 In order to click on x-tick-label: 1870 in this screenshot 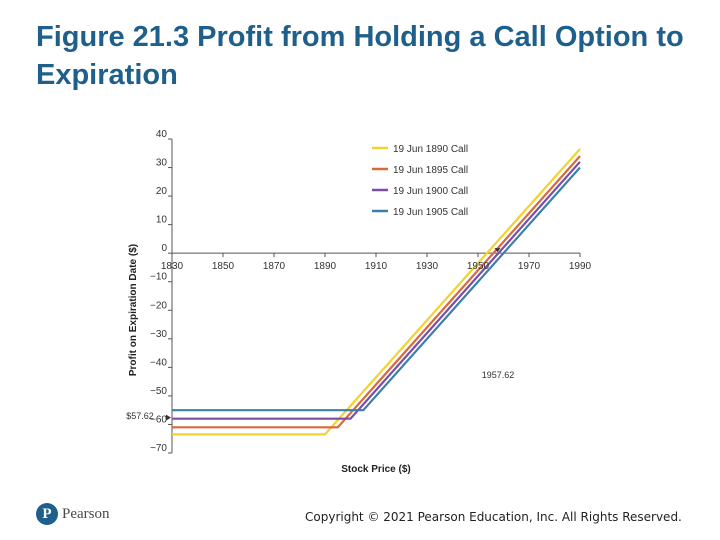, I will do `click(274, 266)`.